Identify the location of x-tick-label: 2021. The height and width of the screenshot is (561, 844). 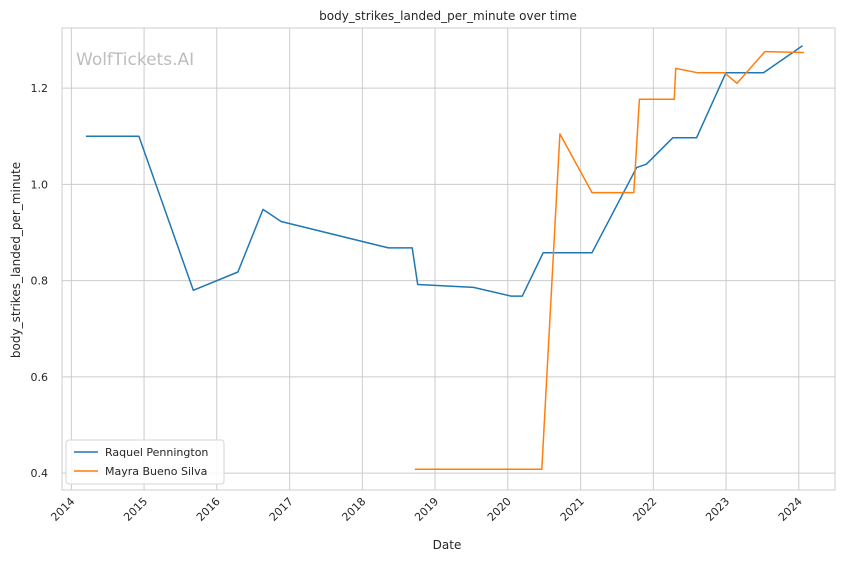
(572, 509).